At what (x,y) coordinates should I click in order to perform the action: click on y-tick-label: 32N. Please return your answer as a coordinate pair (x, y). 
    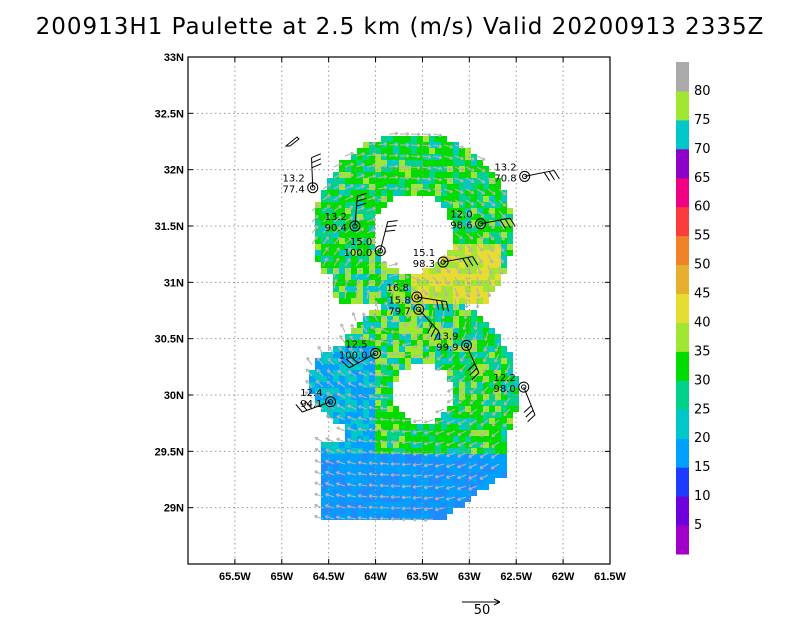
    Looking at the image, I should click on (174, 171).